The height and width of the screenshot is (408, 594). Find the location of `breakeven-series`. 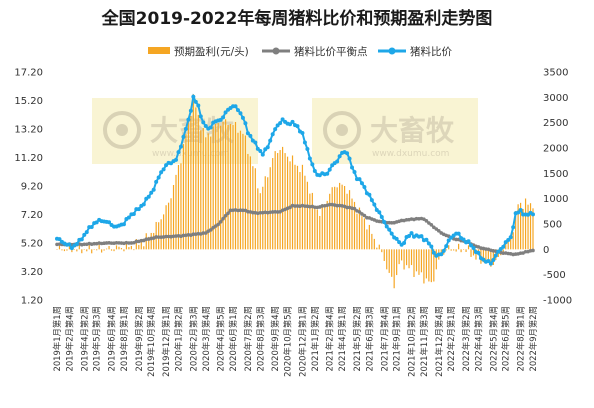

breakeven-series is located at coordinates (295, 229).